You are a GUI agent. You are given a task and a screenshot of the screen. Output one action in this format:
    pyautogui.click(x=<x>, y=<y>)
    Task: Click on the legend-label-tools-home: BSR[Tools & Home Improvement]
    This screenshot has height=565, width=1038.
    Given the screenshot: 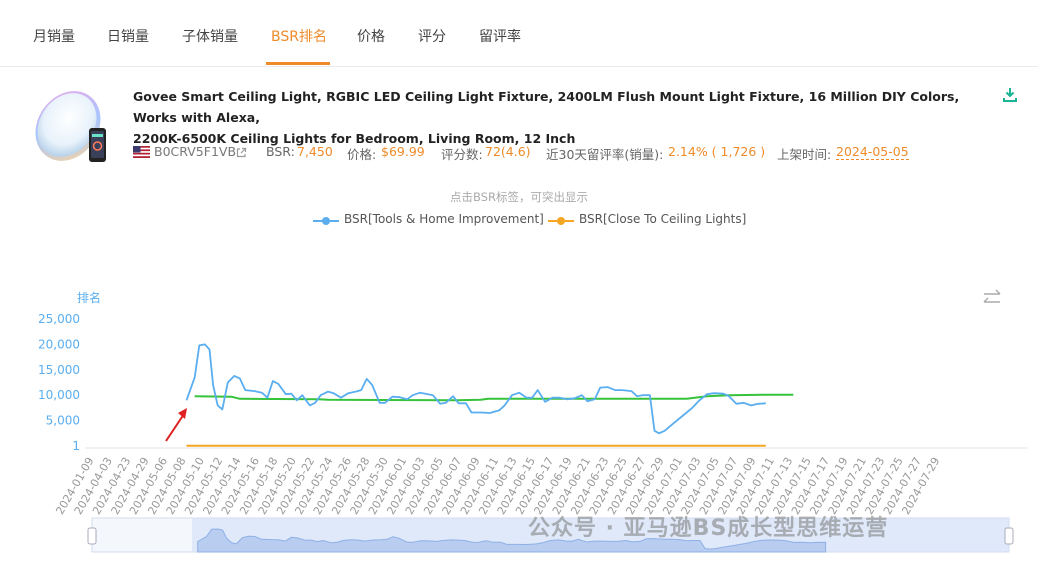 What is the action you would take?
    pyautogui.click(x=444, y=219)
    